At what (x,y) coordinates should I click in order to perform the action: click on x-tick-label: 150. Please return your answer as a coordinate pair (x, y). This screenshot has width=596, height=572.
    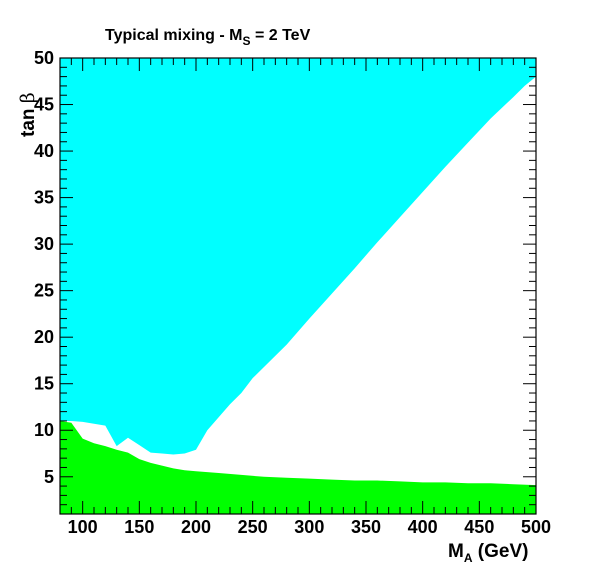
    Looking at the image, I should click on (139, 527).